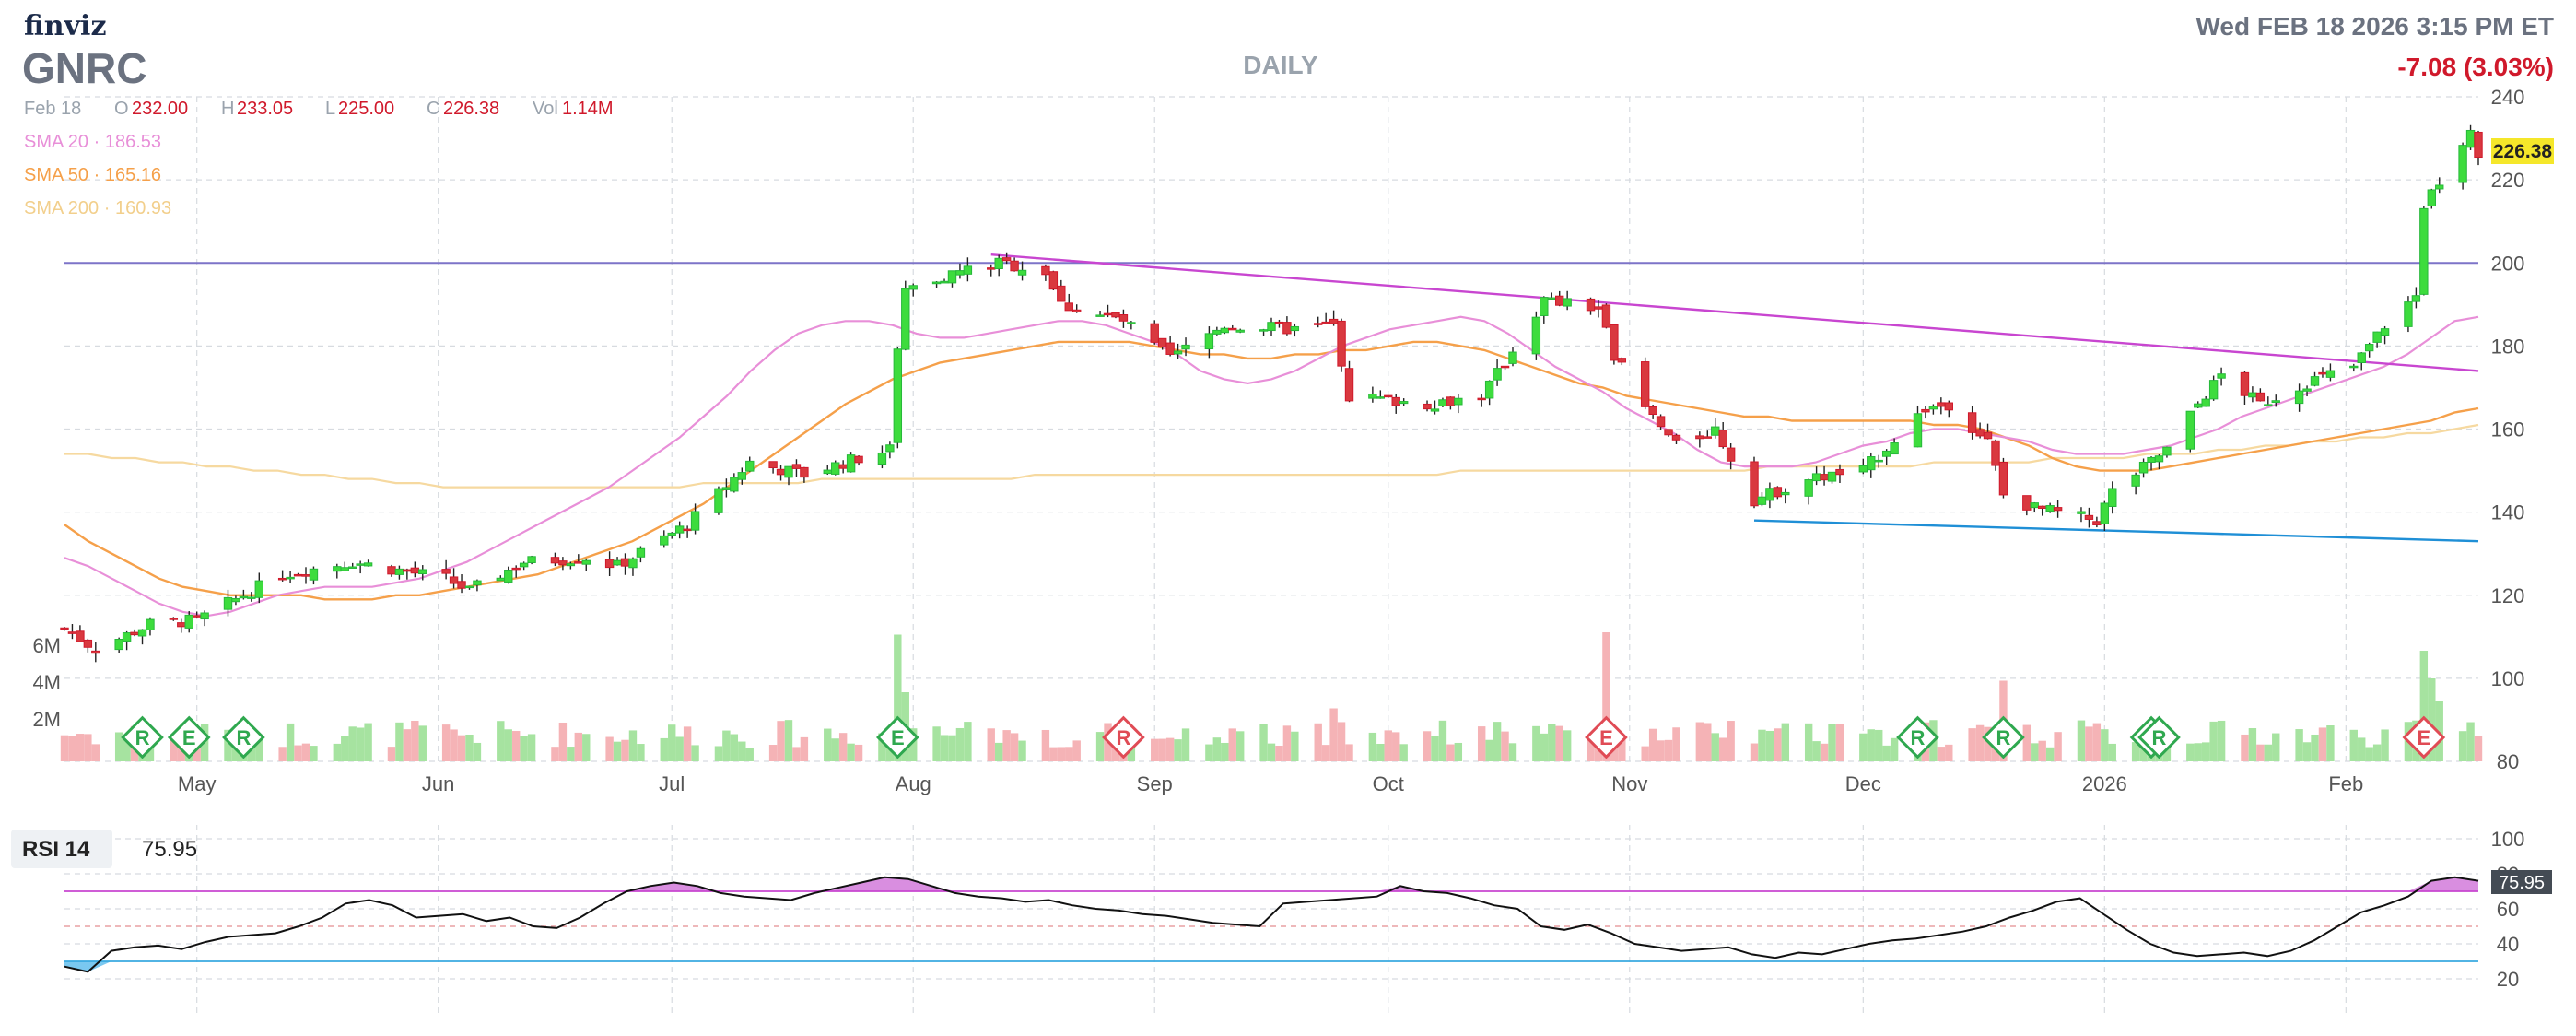 Image resolution: width=2576 pixels, height=1036 pixels. What do you see at coordinates (2424, 737) in the screenshot?
I see `event-diamond` at bounding box center [2424, 737].